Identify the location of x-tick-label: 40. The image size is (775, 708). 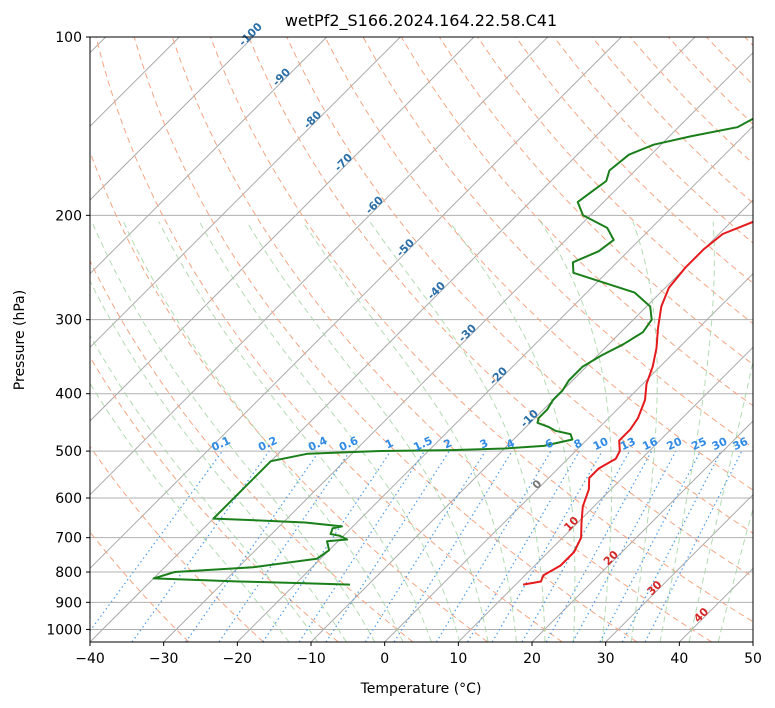
(679, 659).